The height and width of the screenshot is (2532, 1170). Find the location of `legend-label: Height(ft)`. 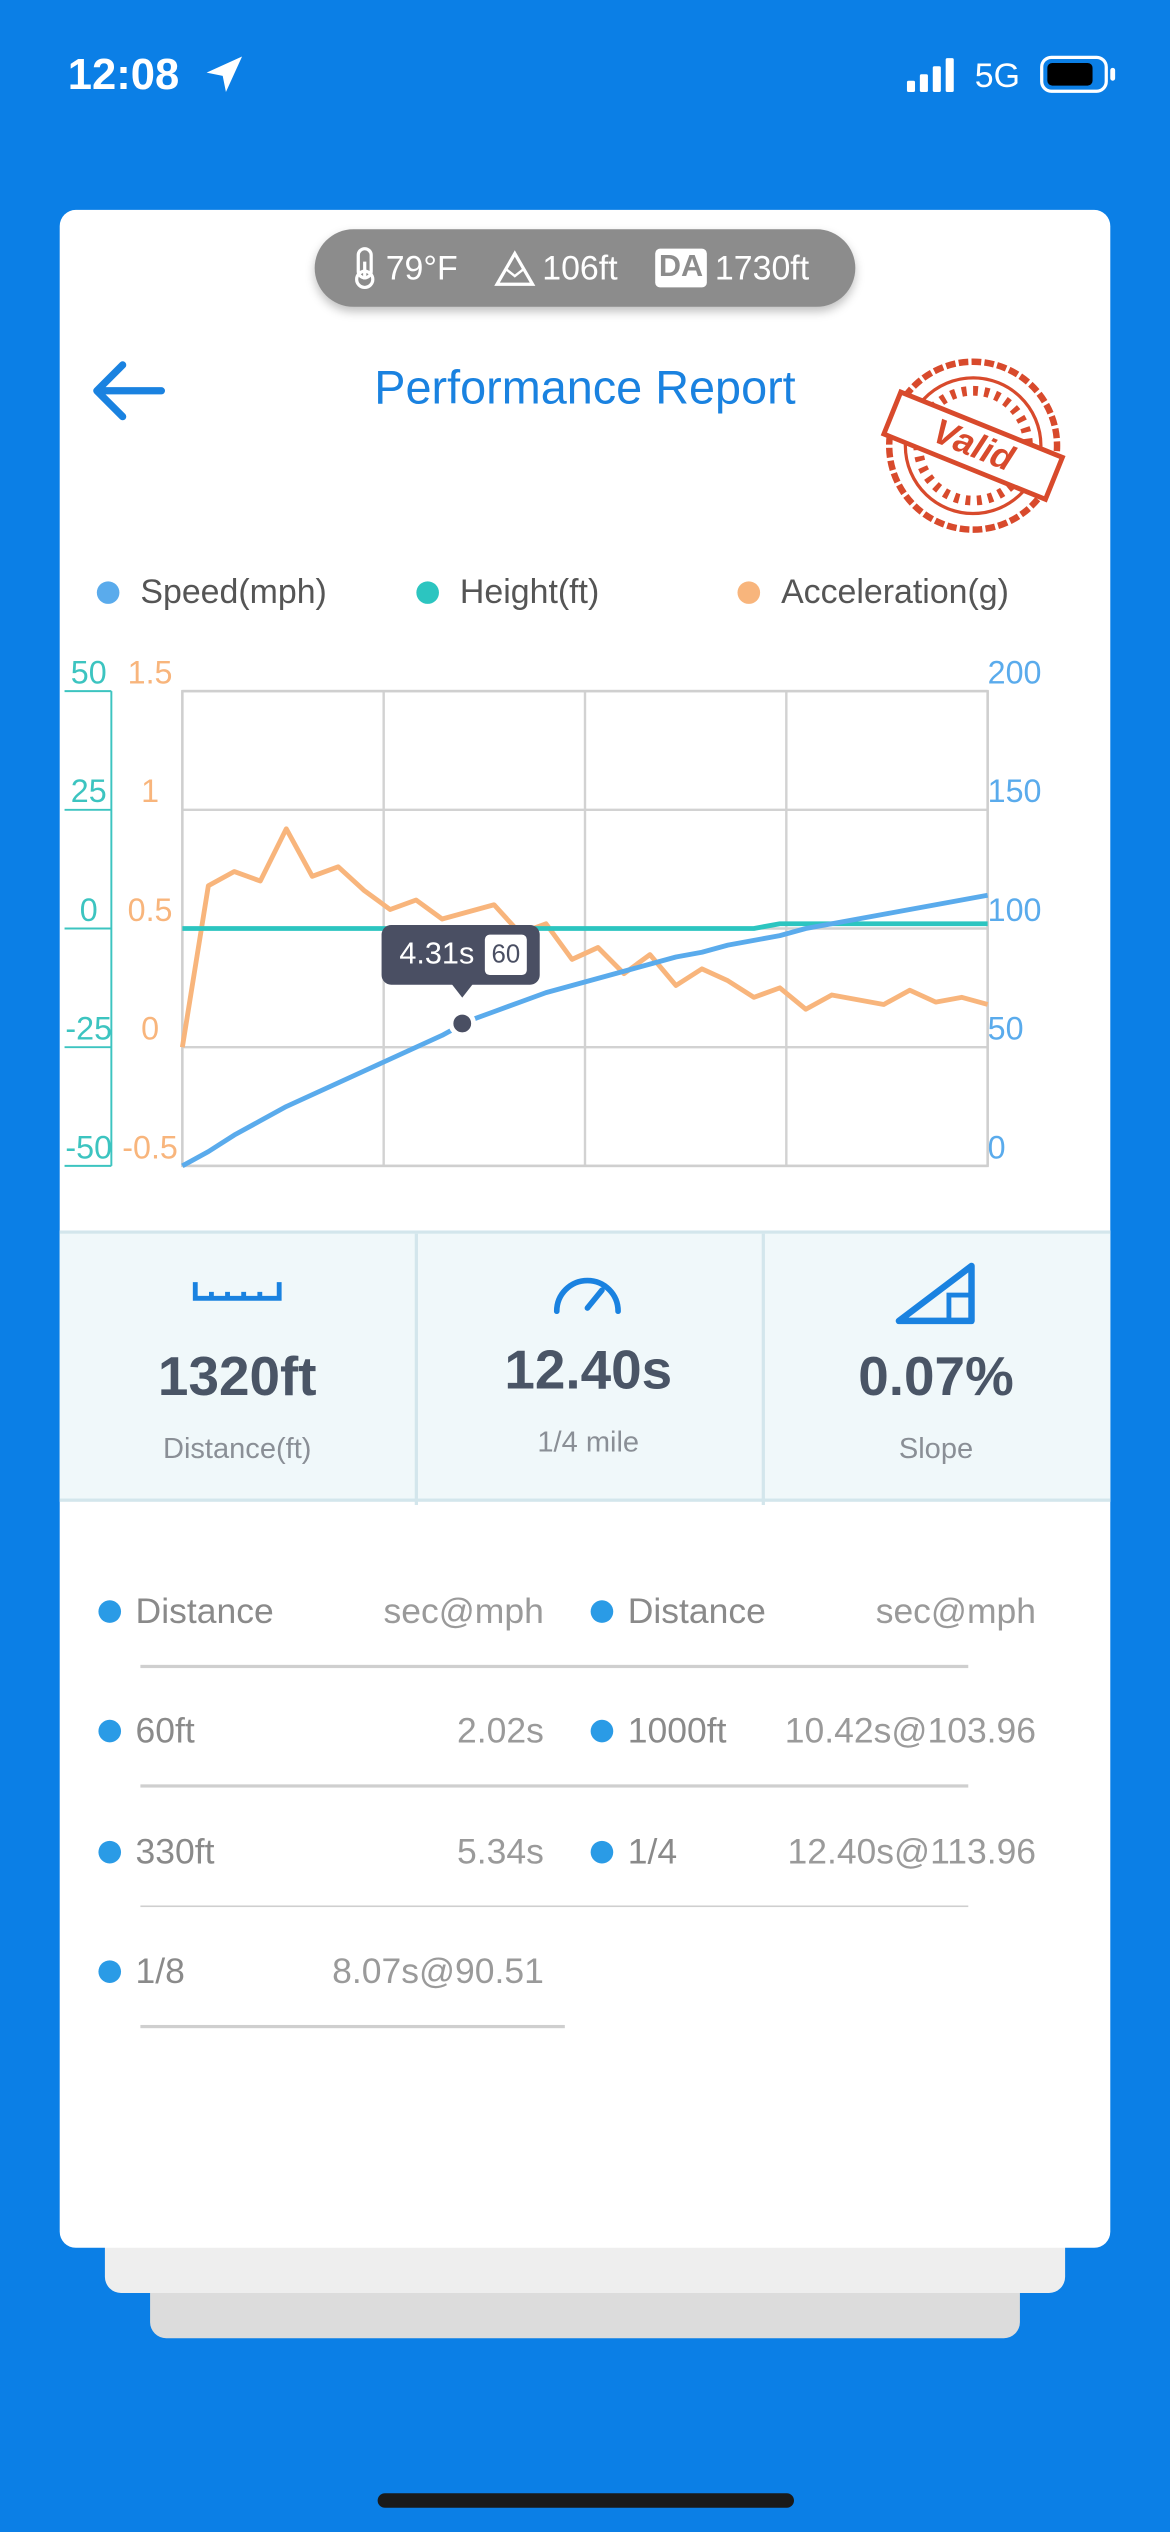

legend-label: Height(ft) is located at coordinates (529, 592).